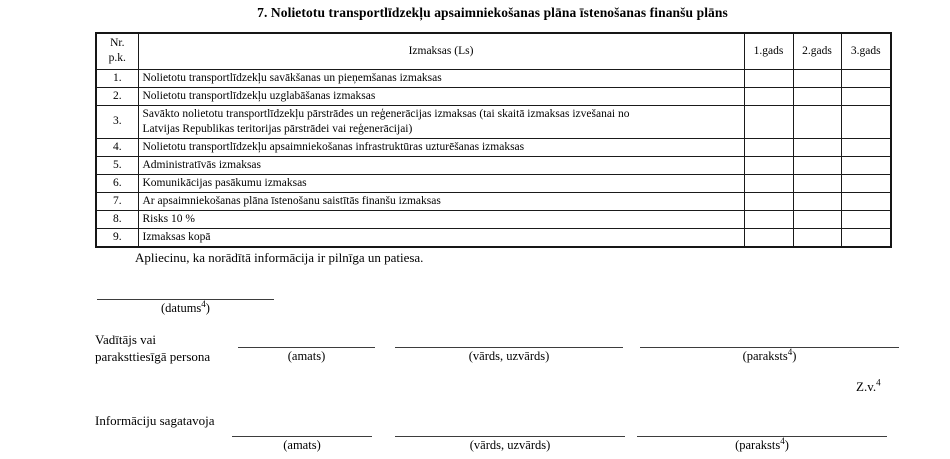 The width and height of the screenshot is (950, 459). I want to click on row-number: 6., so click(117, 183).